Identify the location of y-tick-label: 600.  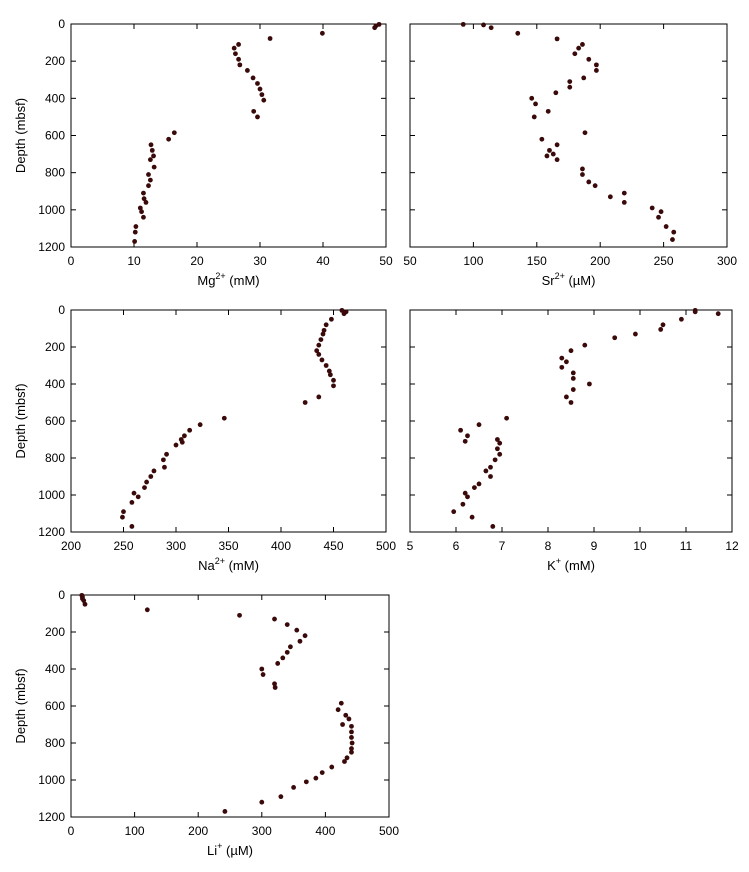
(55, 421).